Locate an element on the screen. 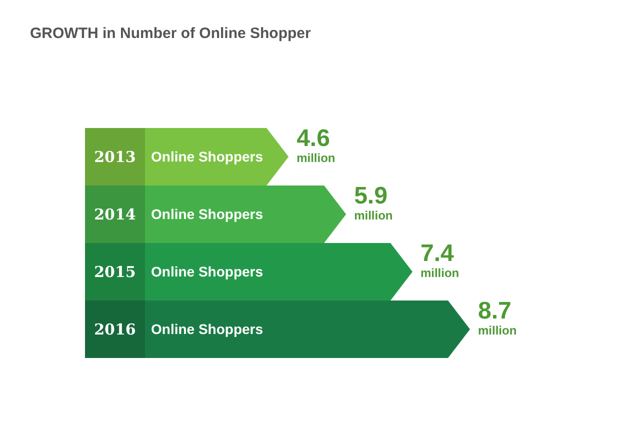 Image resolution: width=617 pixels, height=426 pixels. y-tick-label: 2014 is located at coordinates (115, 215).